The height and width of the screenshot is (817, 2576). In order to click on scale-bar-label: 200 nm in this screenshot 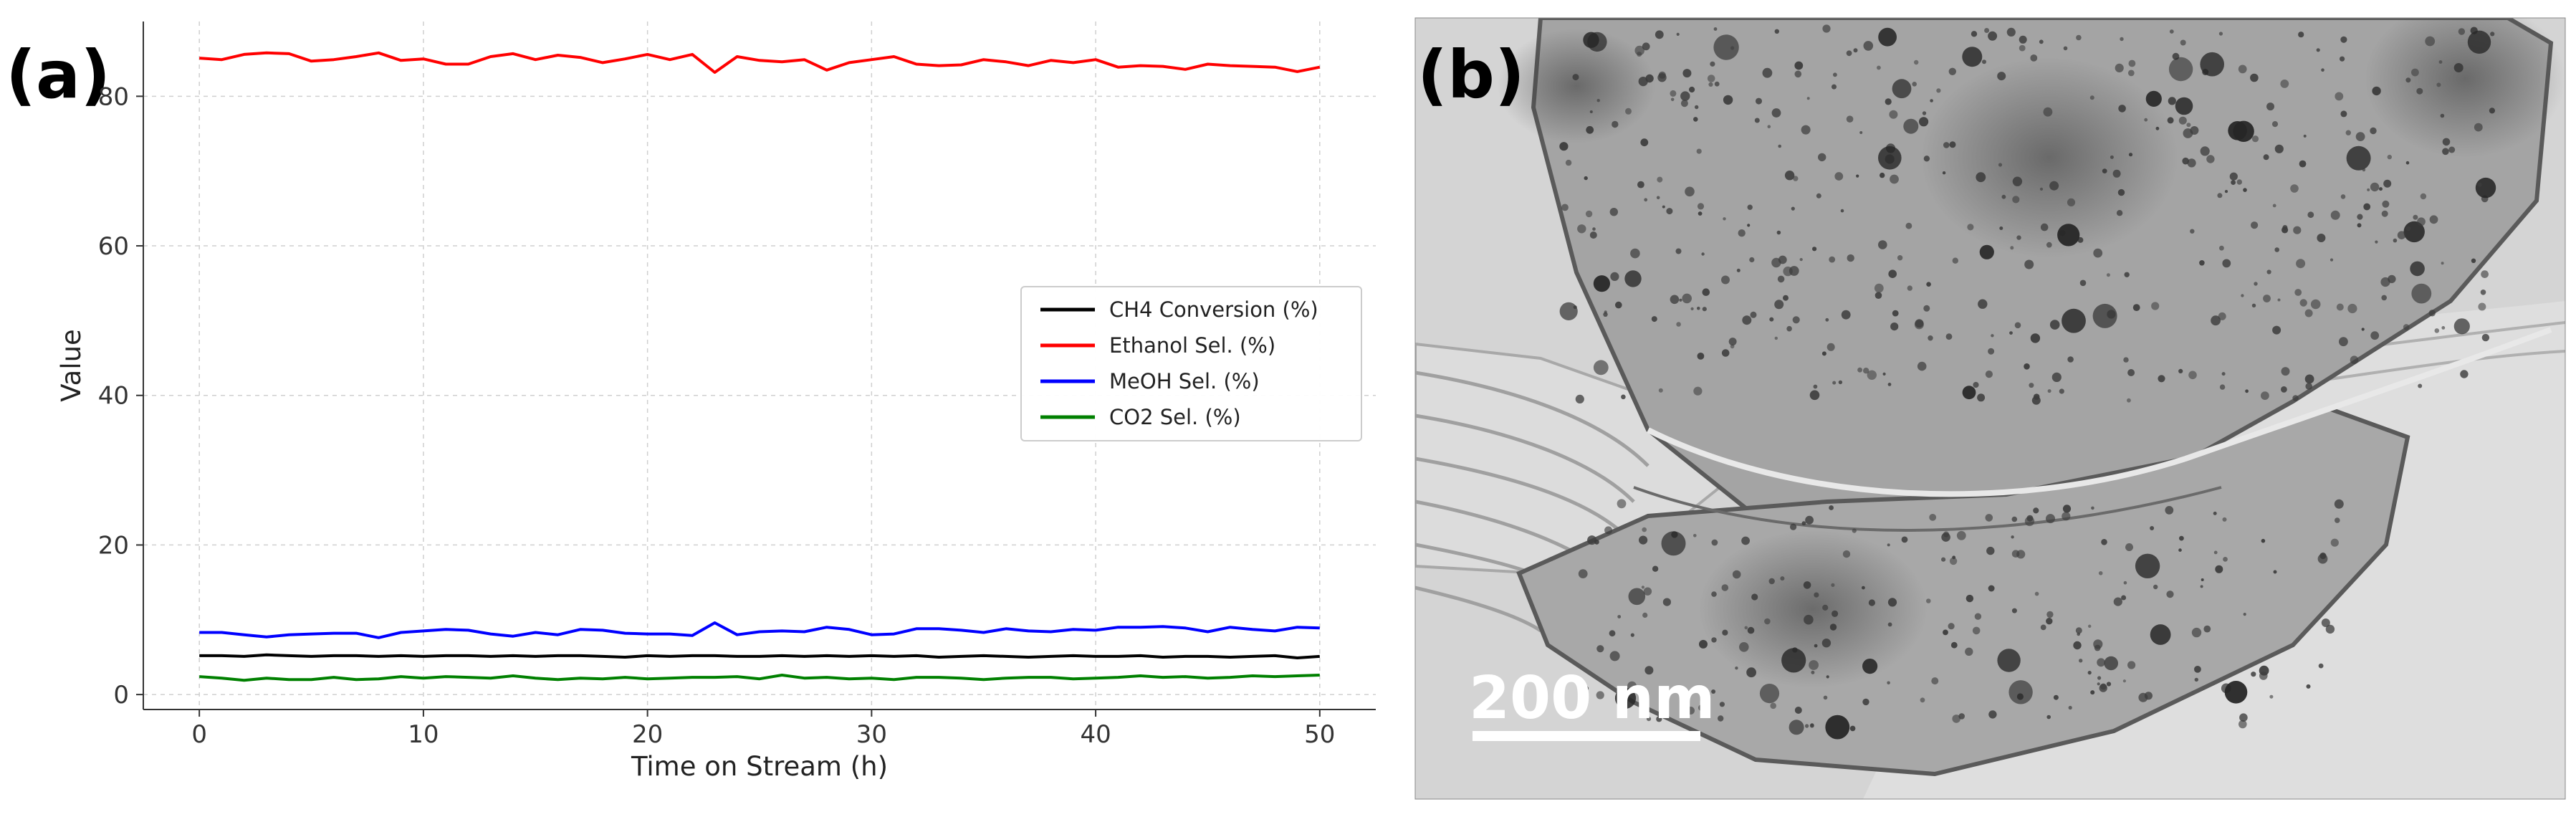, I will do `click(1592, 698)`.